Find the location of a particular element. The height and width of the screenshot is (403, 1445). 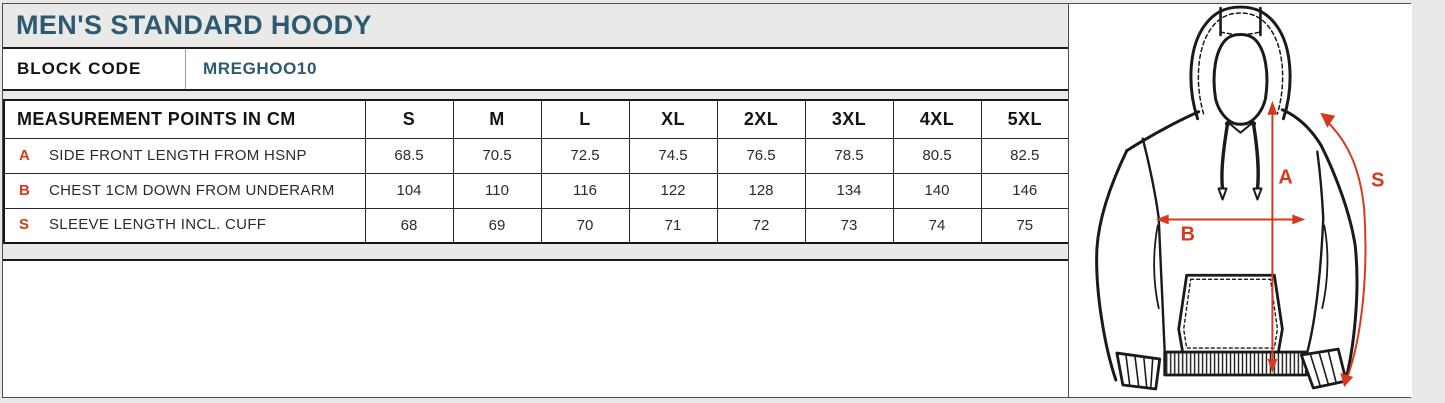

measure-value-cell: 82.5 is located at coordinates (1025, 155).